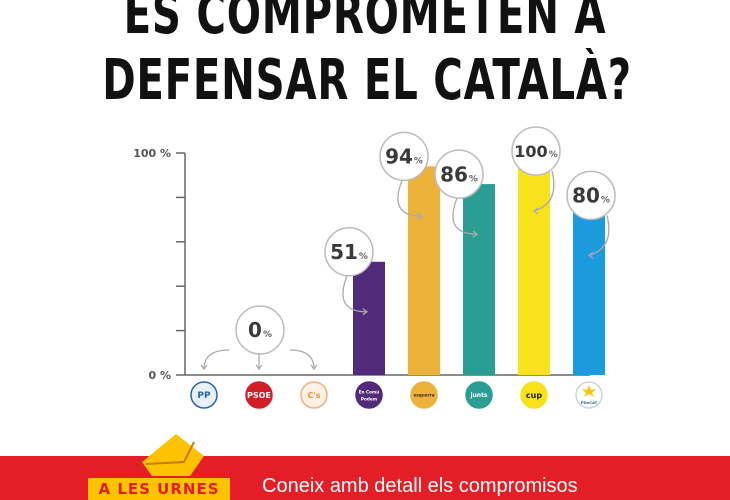 The height and width of the screenshot is (500, 730). I want to click on logo-pp: PP, so click(204, 395).